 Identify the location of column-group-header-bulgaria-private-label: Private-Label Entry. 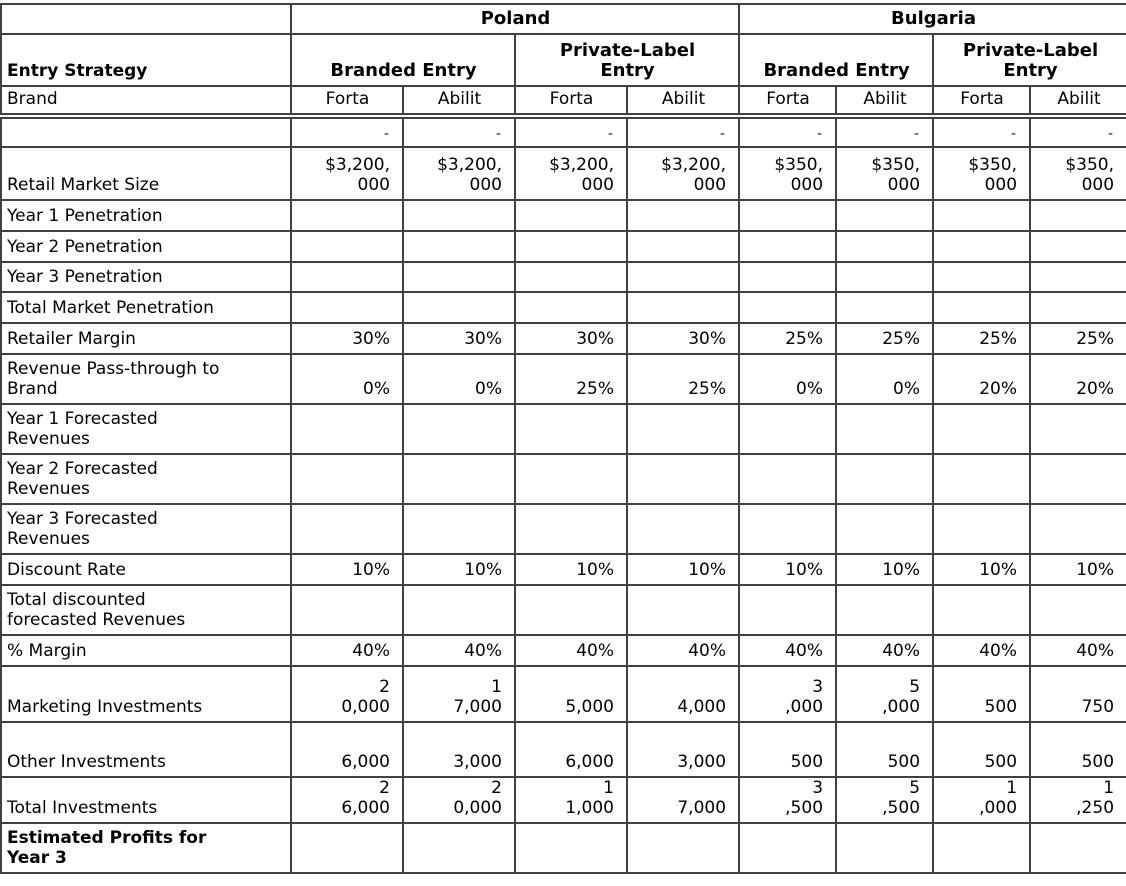
(1029, 60).